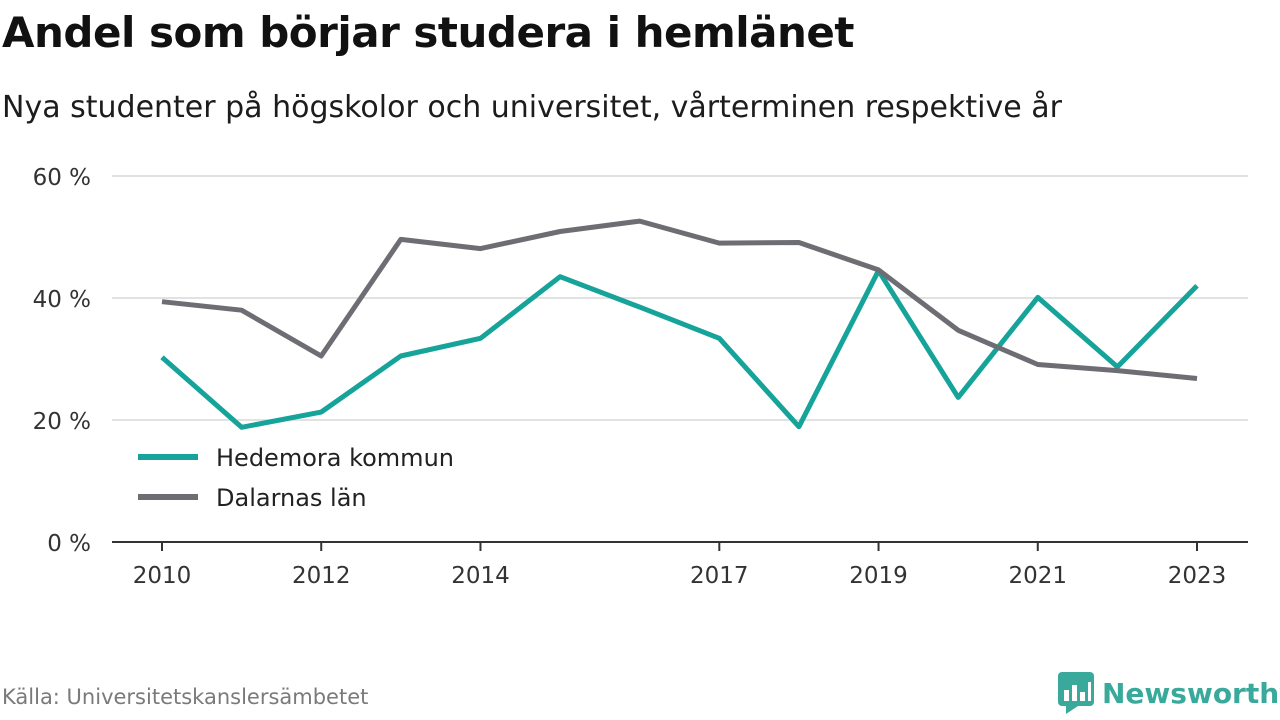  Describe the element at coordinates (719, 576) in the screenshot. I see `x-tick-label: 2017` at that location.